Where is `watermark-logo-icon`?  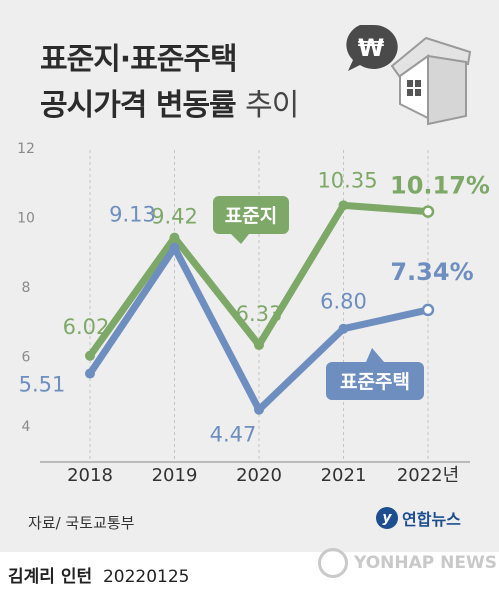 watermark-logo-icon is located at coordinates (333, 563).